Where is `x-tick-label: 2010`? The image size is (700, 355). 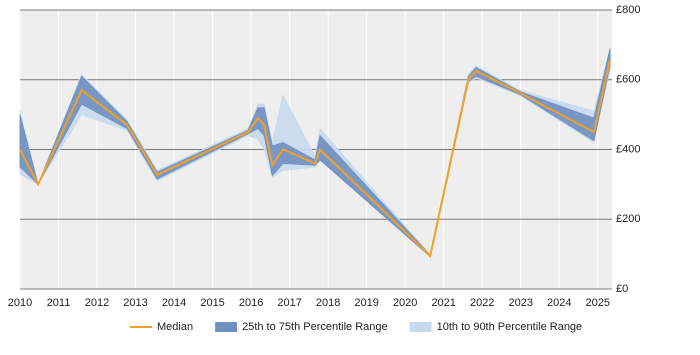 x-tick-label: 2010 is located at coordinates (20, 303).